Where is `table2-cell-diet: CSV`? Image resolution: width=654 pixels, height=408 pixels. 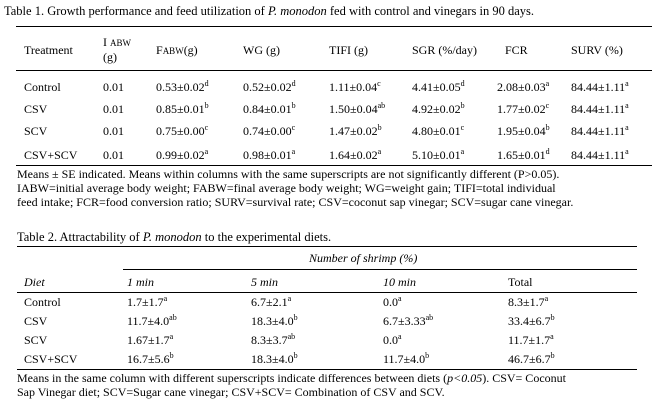
table2-cell-diet: CSV is located at coordinates (36, 321).